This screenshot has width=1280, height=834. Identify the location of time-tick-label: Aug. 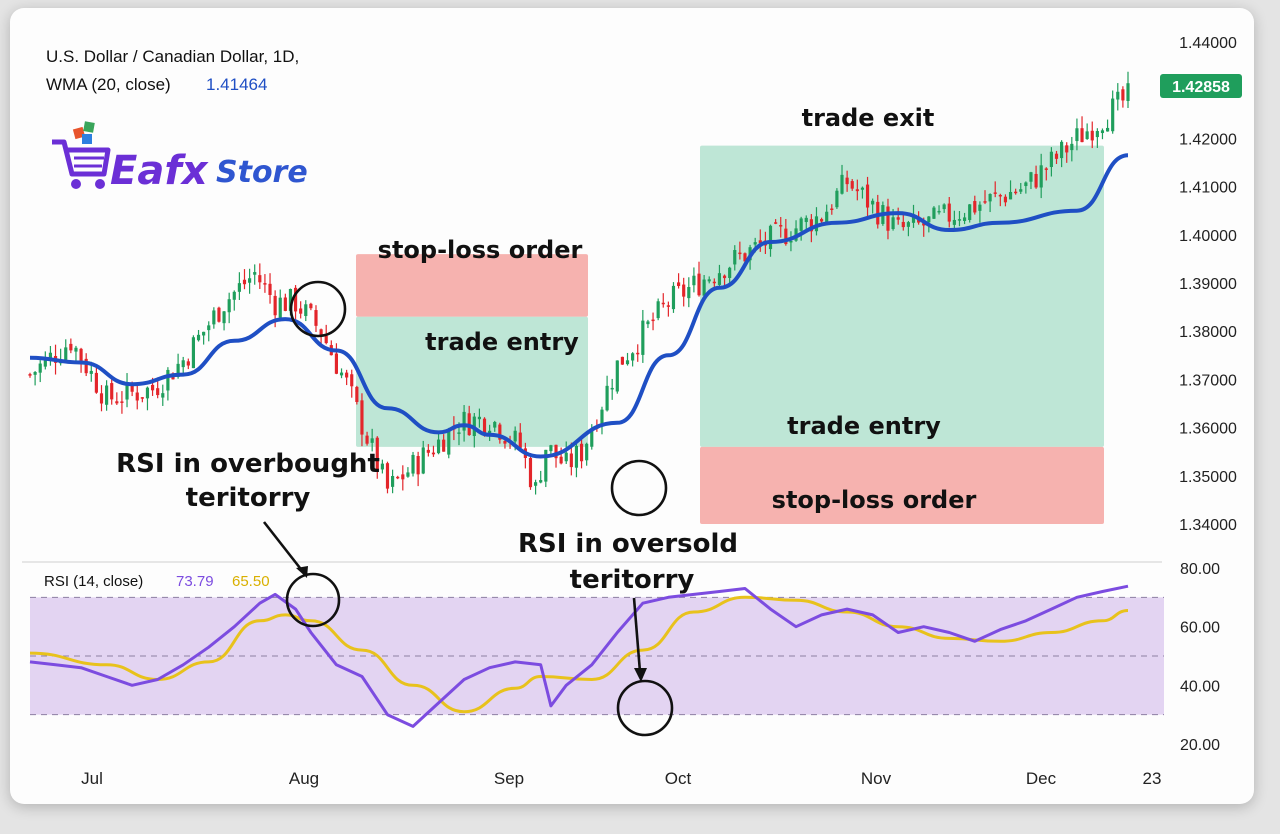
(304, 778).